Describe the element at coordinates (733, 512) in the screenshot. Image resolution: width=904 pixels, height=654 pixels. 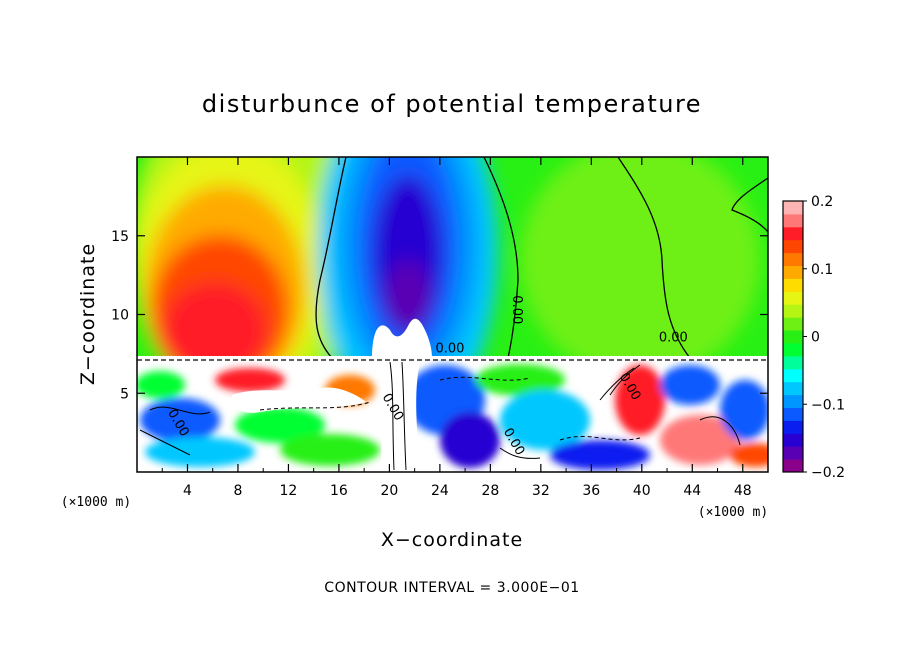
I see `x-axis-end-unit: (×1000 m)` at that location.